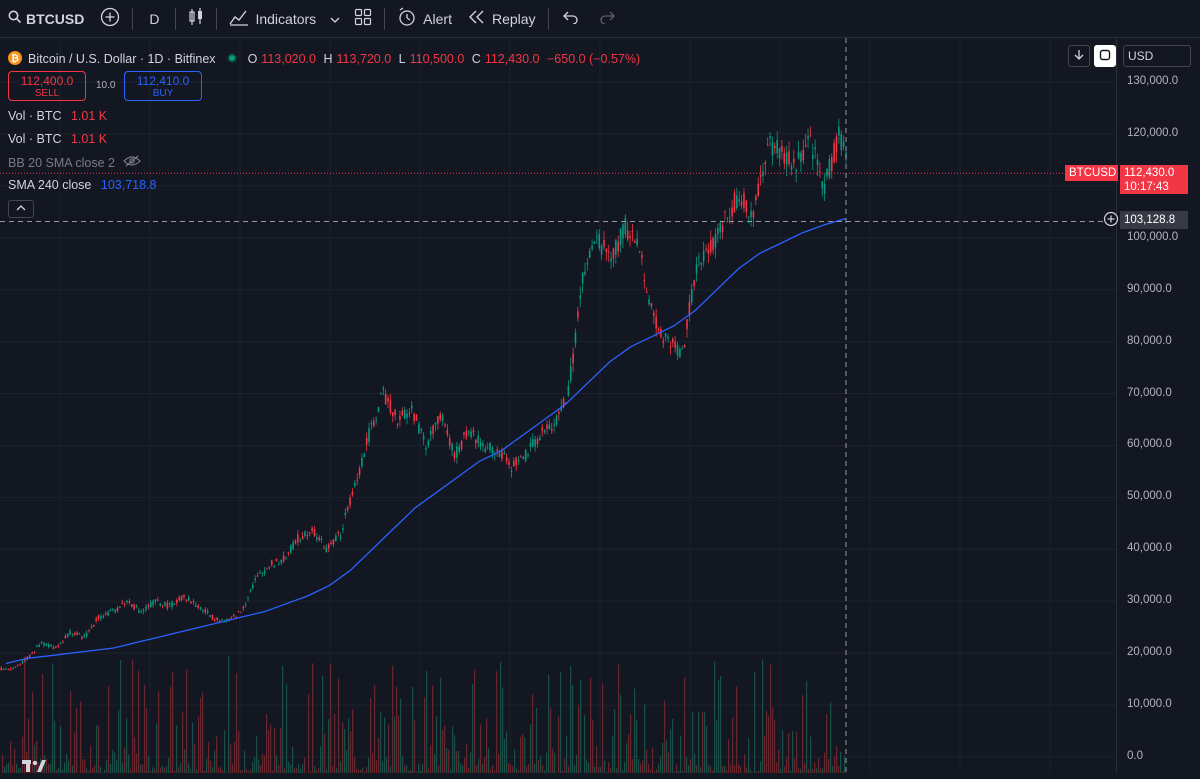  Describe the element at coordinates (82, 185) in the screenshot. I see `indicator-sma: SMA 240 close 103,718.8` at that location.